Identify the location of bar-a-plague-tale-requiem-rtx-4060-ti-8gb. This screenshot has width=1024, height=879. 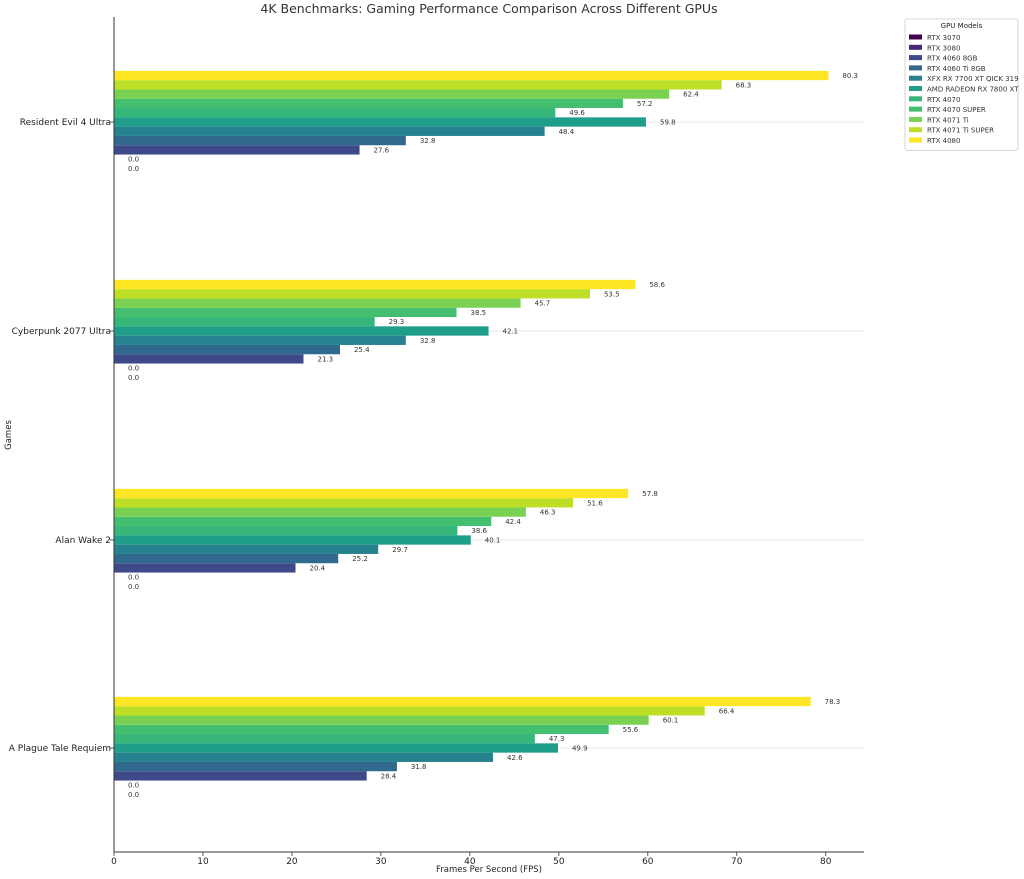
(255, 766).